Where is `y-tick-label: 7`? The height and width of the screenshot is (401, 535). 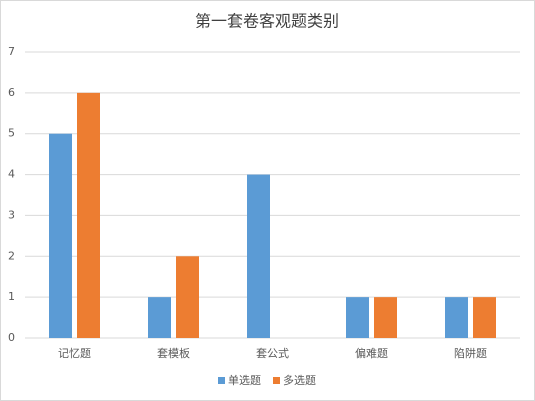 y-tick-label: 7 is located at coordinates (11, 51).